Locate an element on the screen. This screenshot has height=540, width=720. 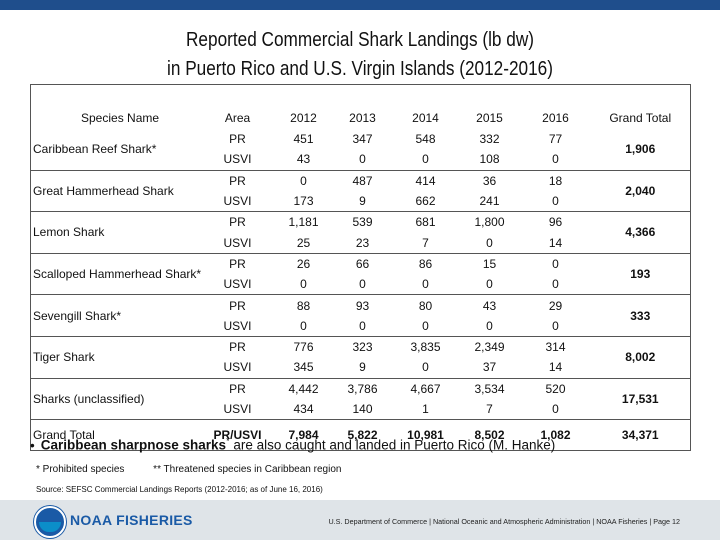
value-cell: 140 is located at coordinates (362, 409).